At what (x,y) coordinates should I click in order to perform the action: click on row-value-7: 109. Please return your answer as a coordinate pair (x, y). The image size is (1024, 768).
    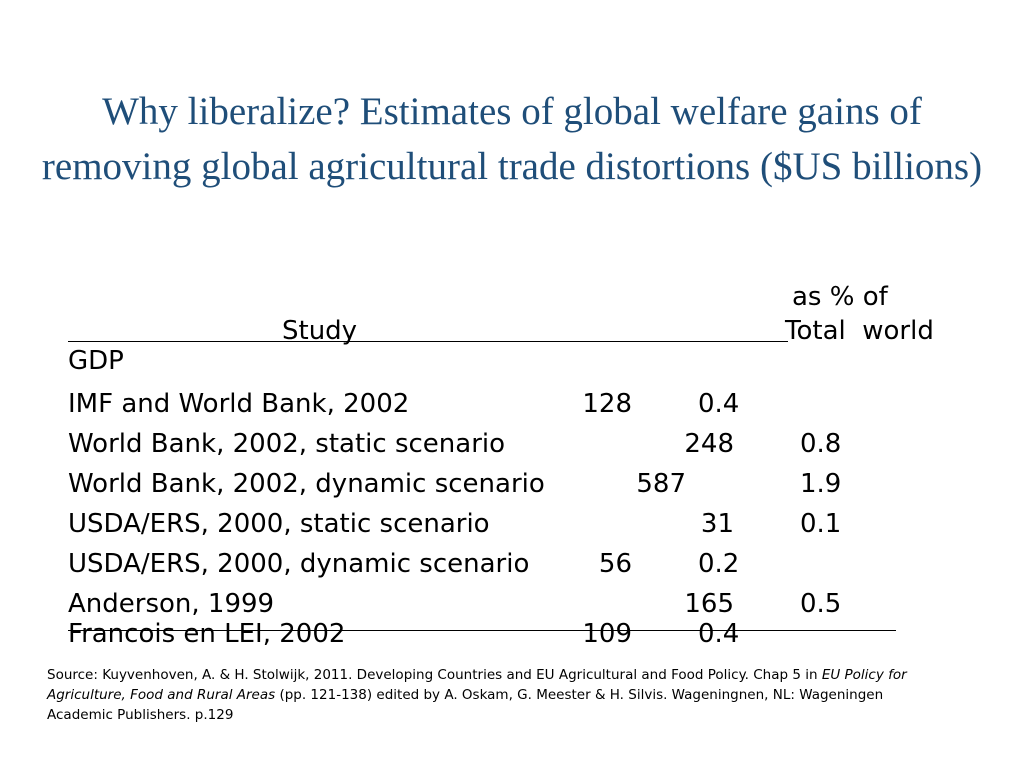
    Looking at the image, I should click on (607, 634).